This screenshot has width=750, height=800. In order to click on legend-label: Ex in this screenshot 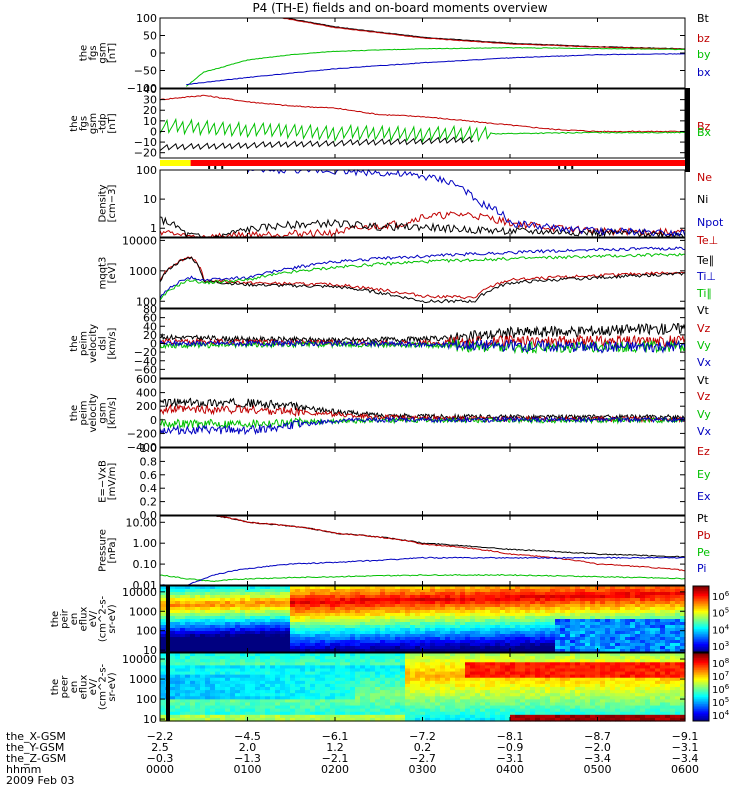, I will do `click(704, 496)`.